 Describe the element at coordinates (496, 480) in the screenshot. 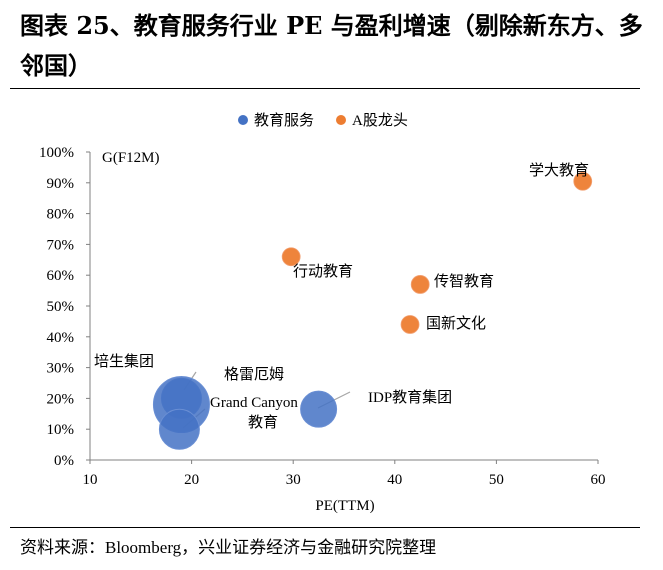

I see `x-tick-label: 50` at that location.